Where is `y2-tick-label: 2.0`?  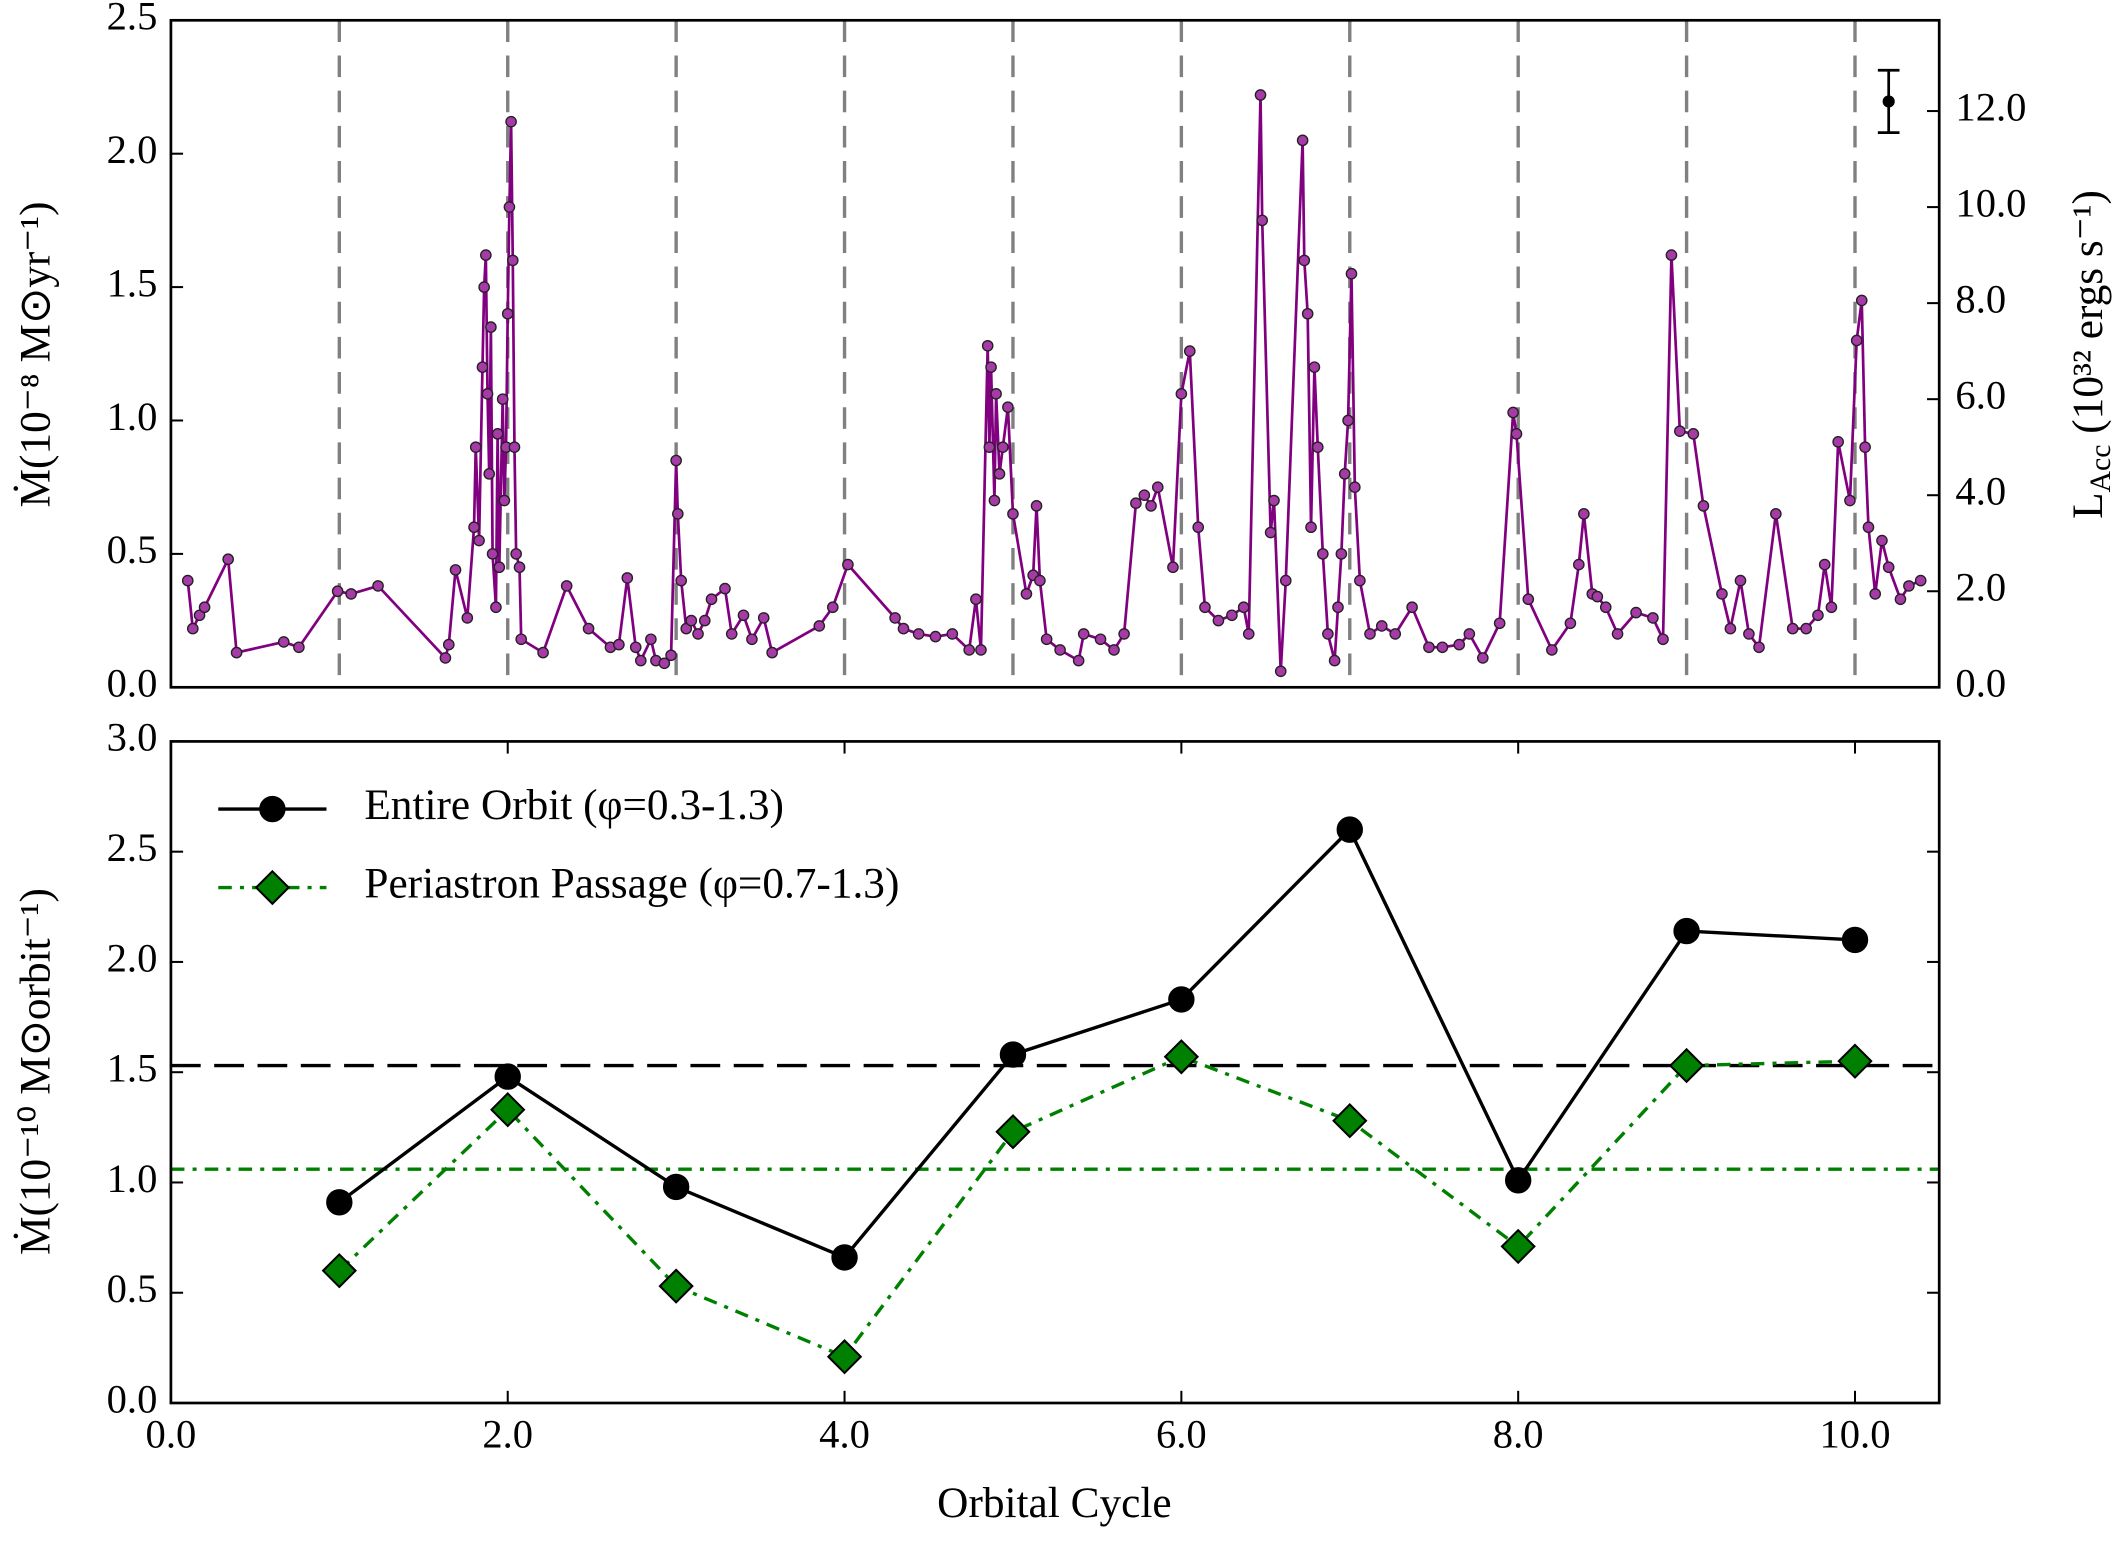
y2-tick-label: 2.0 is located at coordinates (1980, 587).